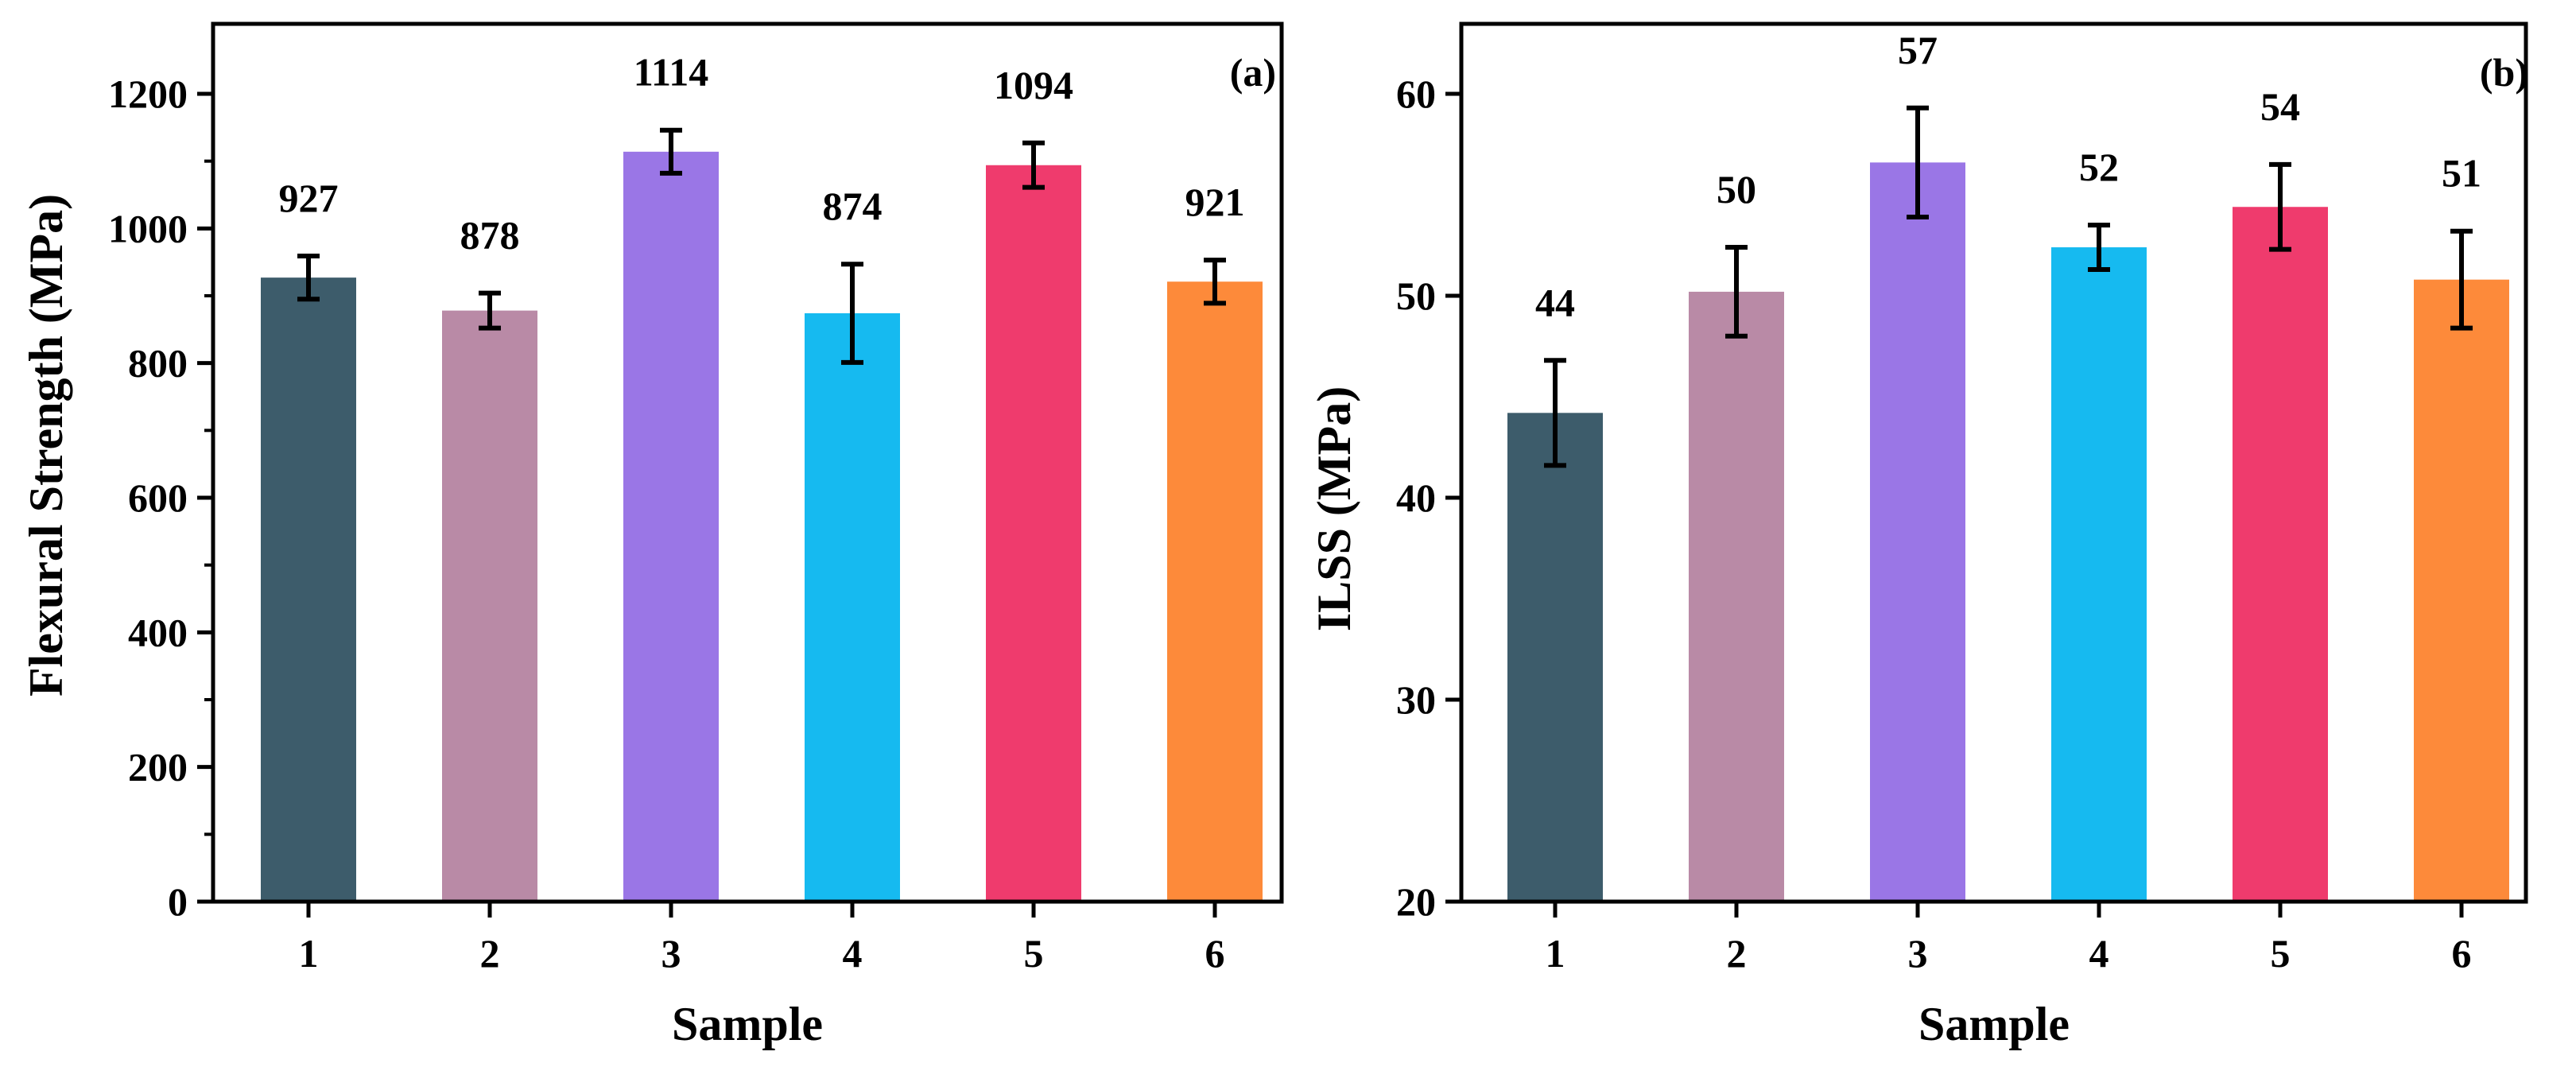 This screenshot has width=2576, height=1067. Describe the element at coordinates (1034, 954) in the screenshot. I see `chart-a-x-tick-label-5: 5` at that location.